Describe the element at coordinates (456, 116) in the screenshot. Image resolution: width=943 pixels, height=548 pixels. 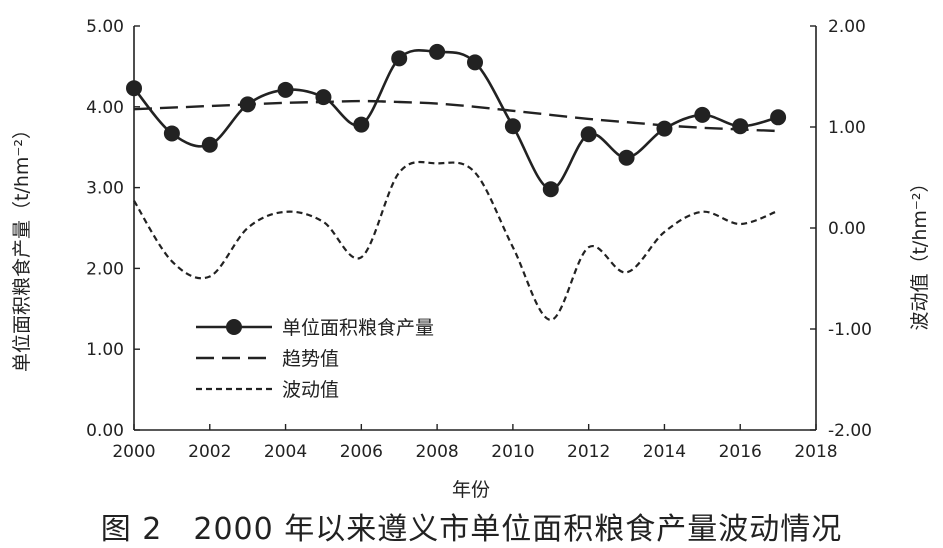
I see `series-line-long-dash` at that location.